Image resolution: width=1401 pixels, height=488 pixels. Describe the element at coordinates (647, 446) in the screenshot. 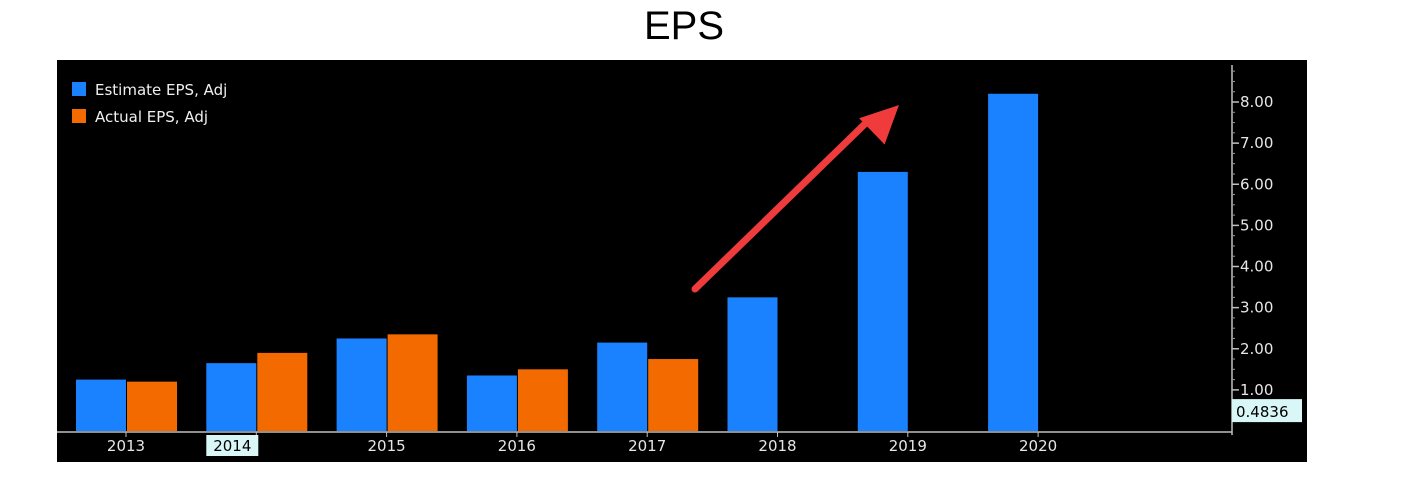

I see `x-tick-label: 2017` at that location.